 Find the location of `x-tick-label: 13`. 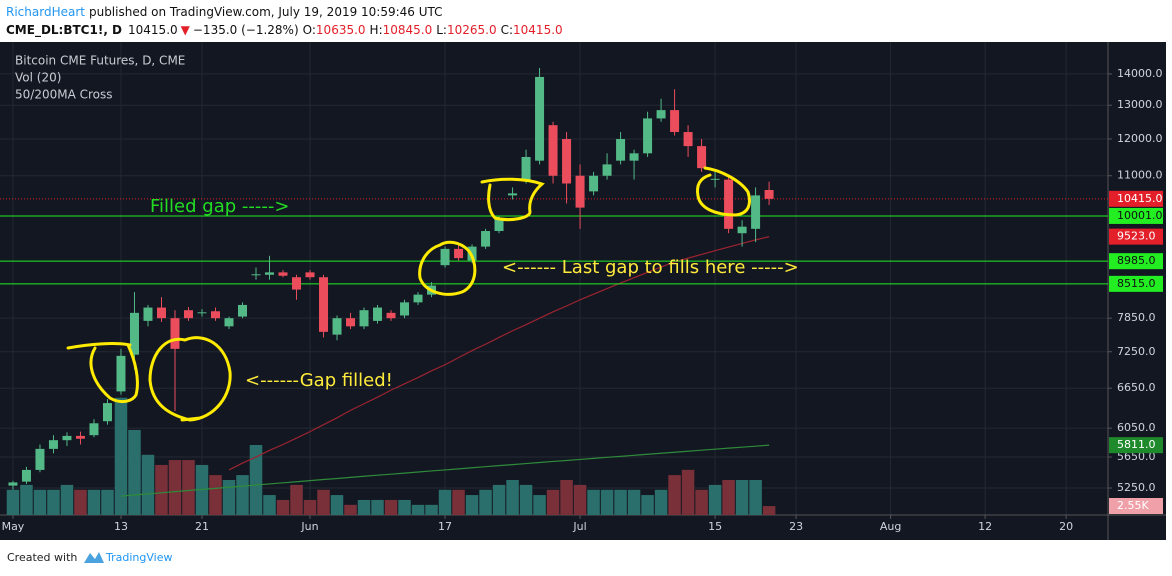

x-tick-label: 13 is located at coordinates (121, 526).